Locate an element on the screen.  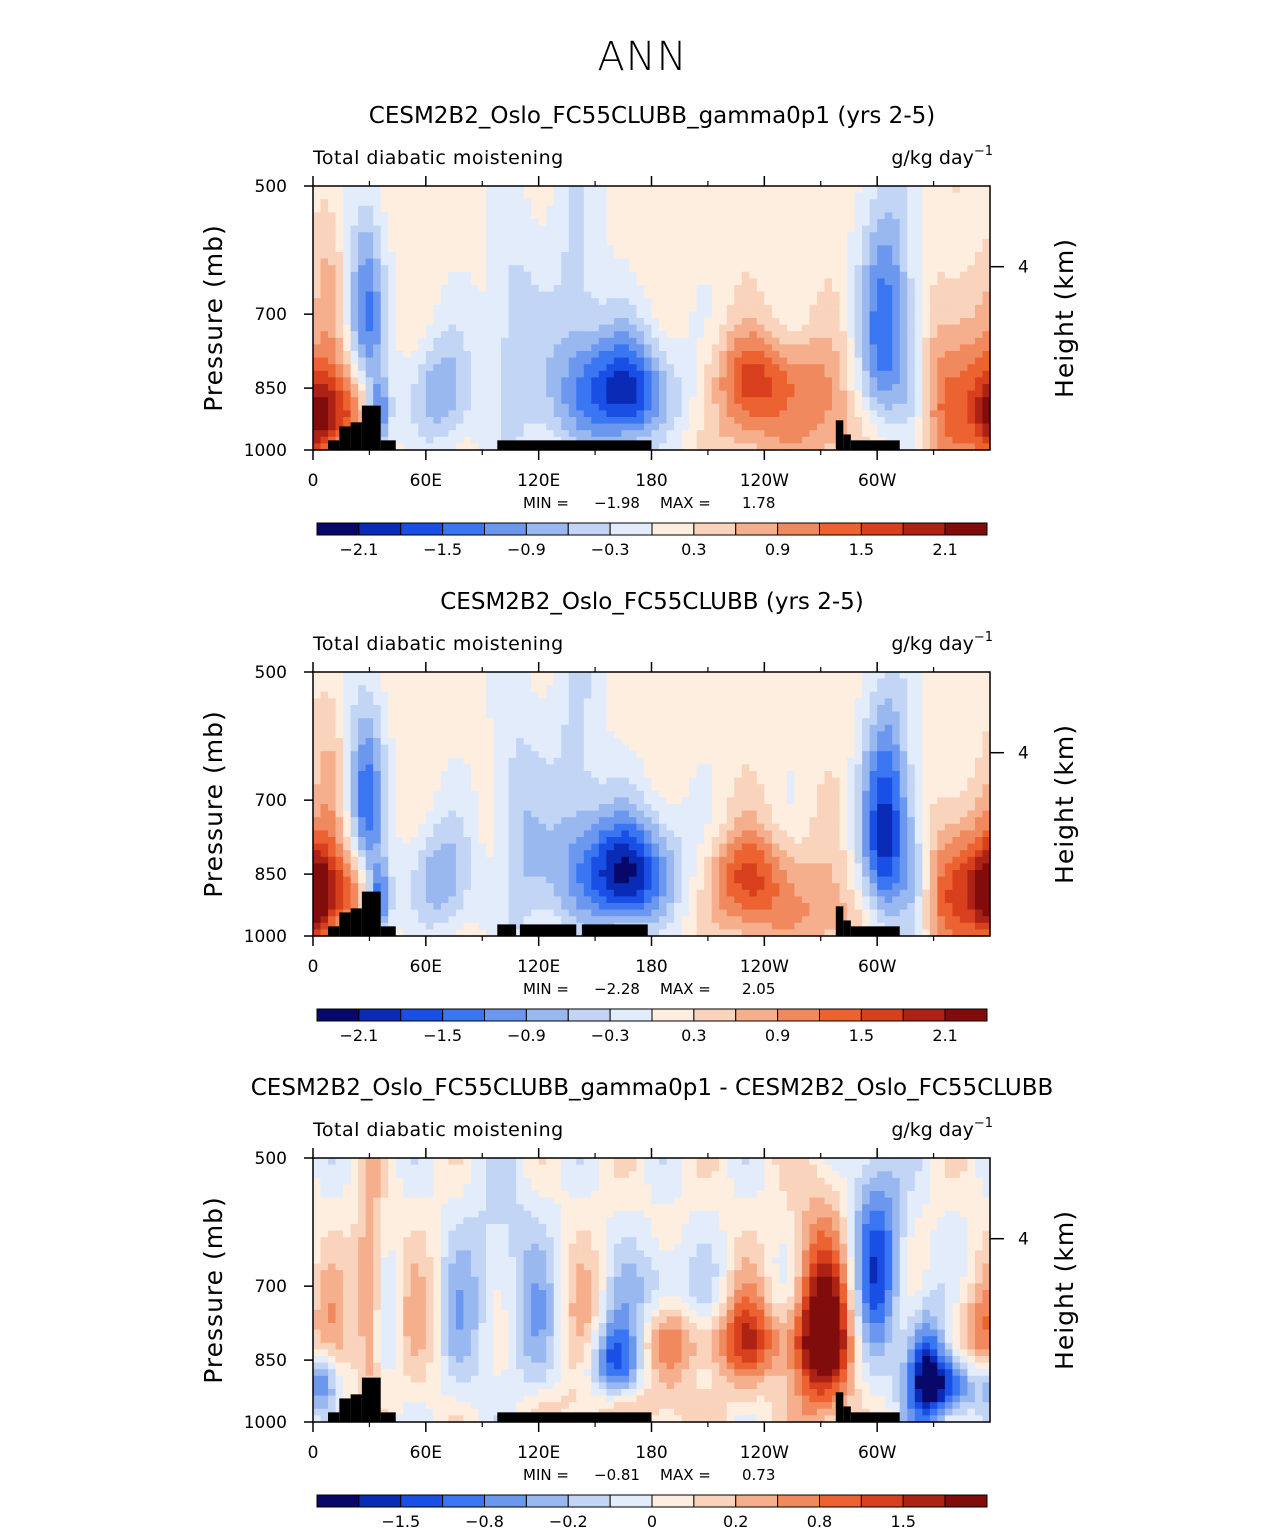
colorbar-label: −1.5 is located at coordinates (442, 549).